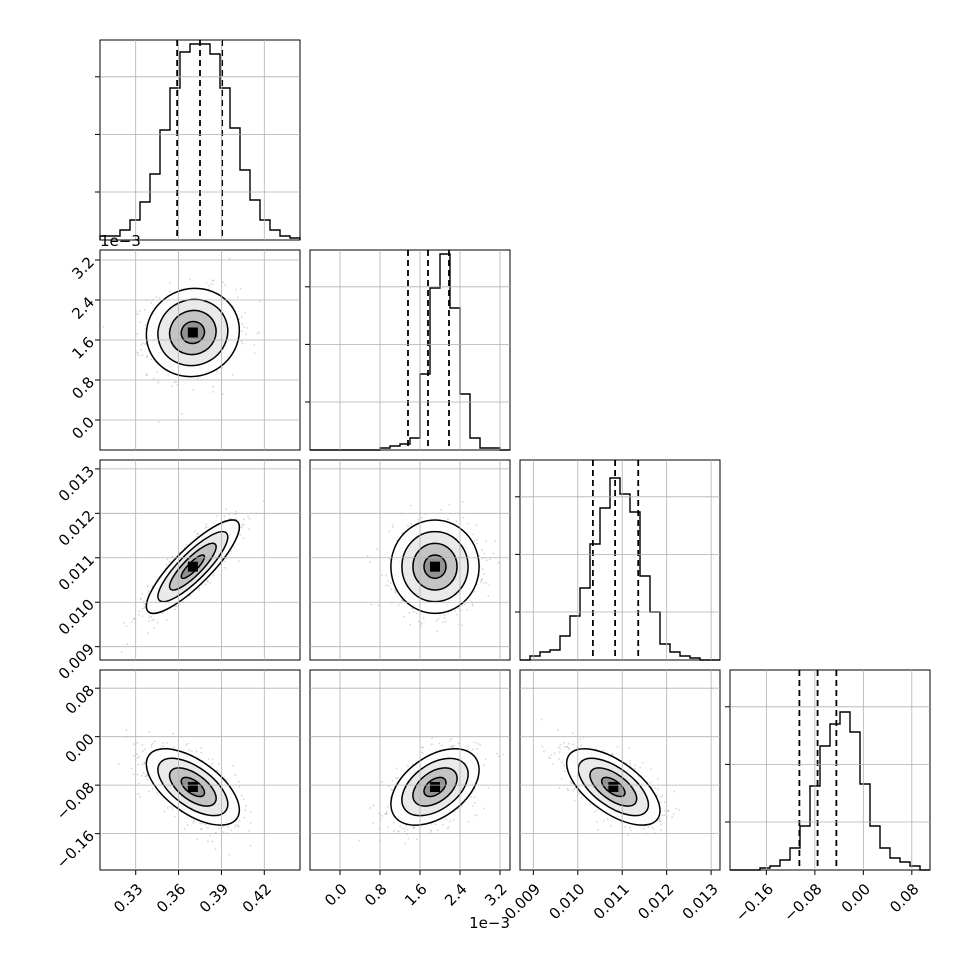 This screenshot has width=970, height=970. Describe the element at coordinates (192, 332) in the screenshot. I see `density-peak` at that location.